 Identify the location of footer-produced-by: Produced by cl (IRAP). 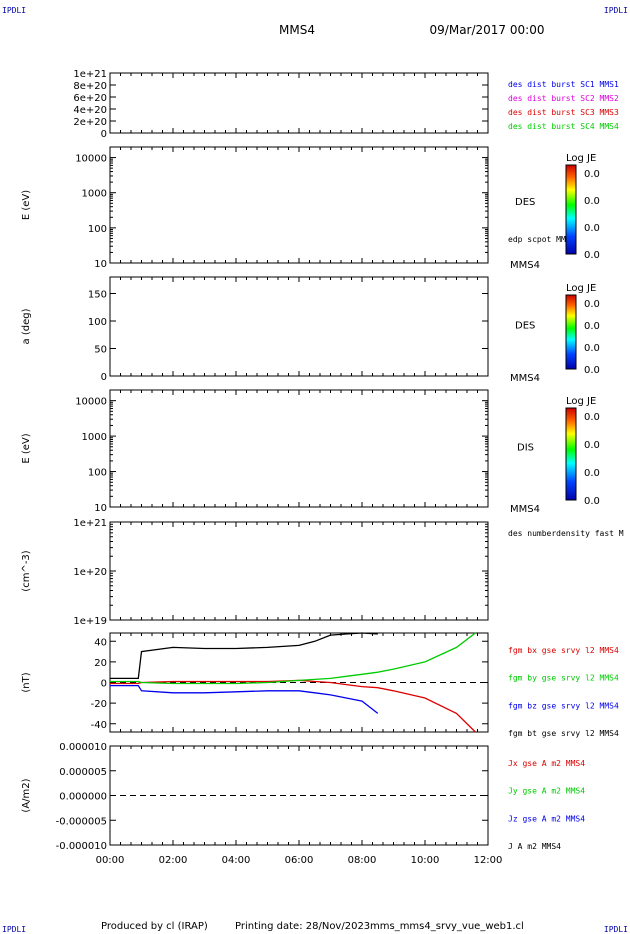
(154, 926).